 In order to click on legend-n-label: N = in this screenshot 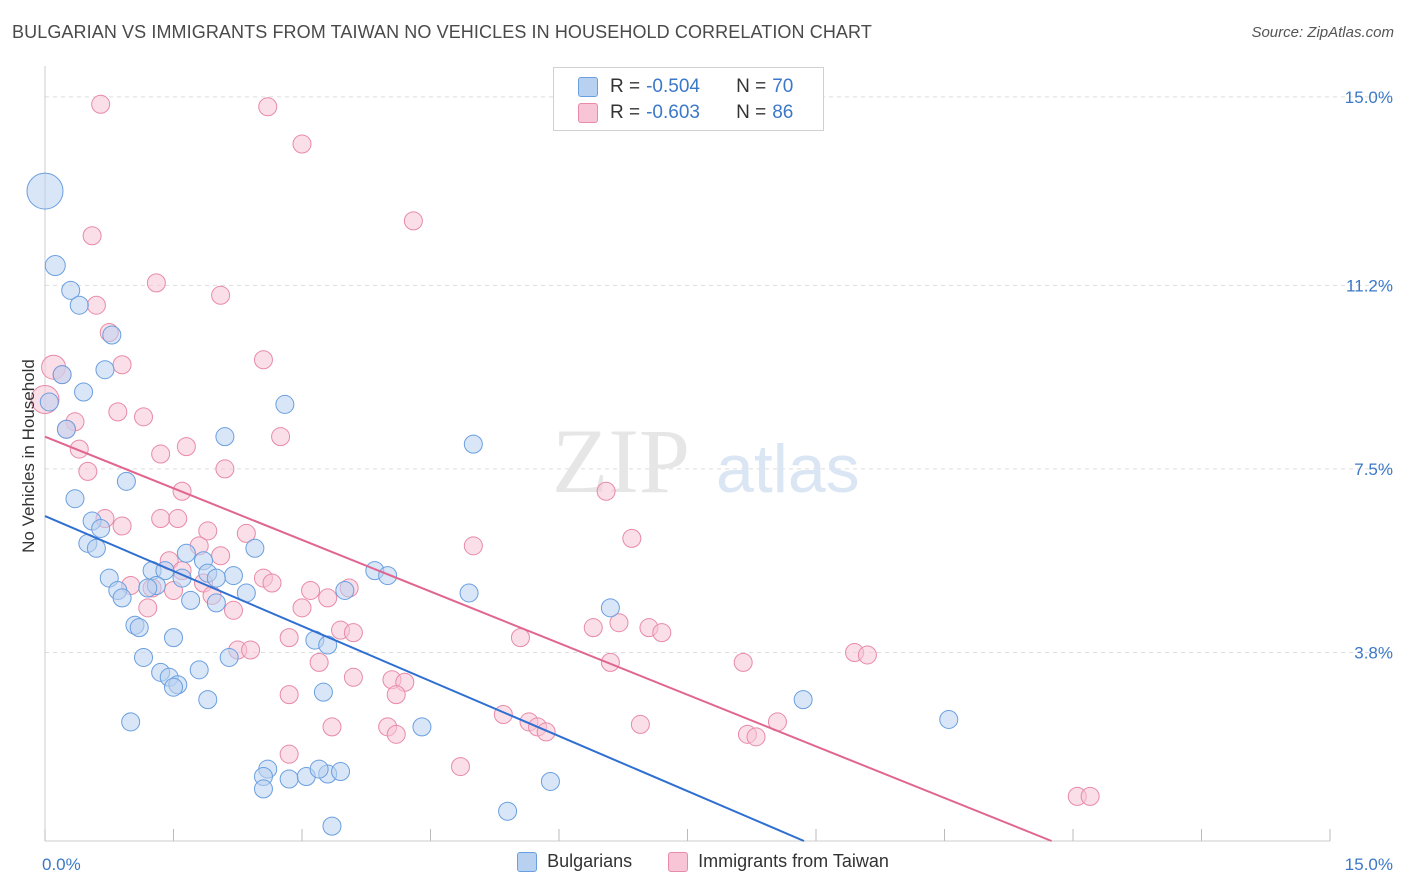, I will do `click(751, 112)`.